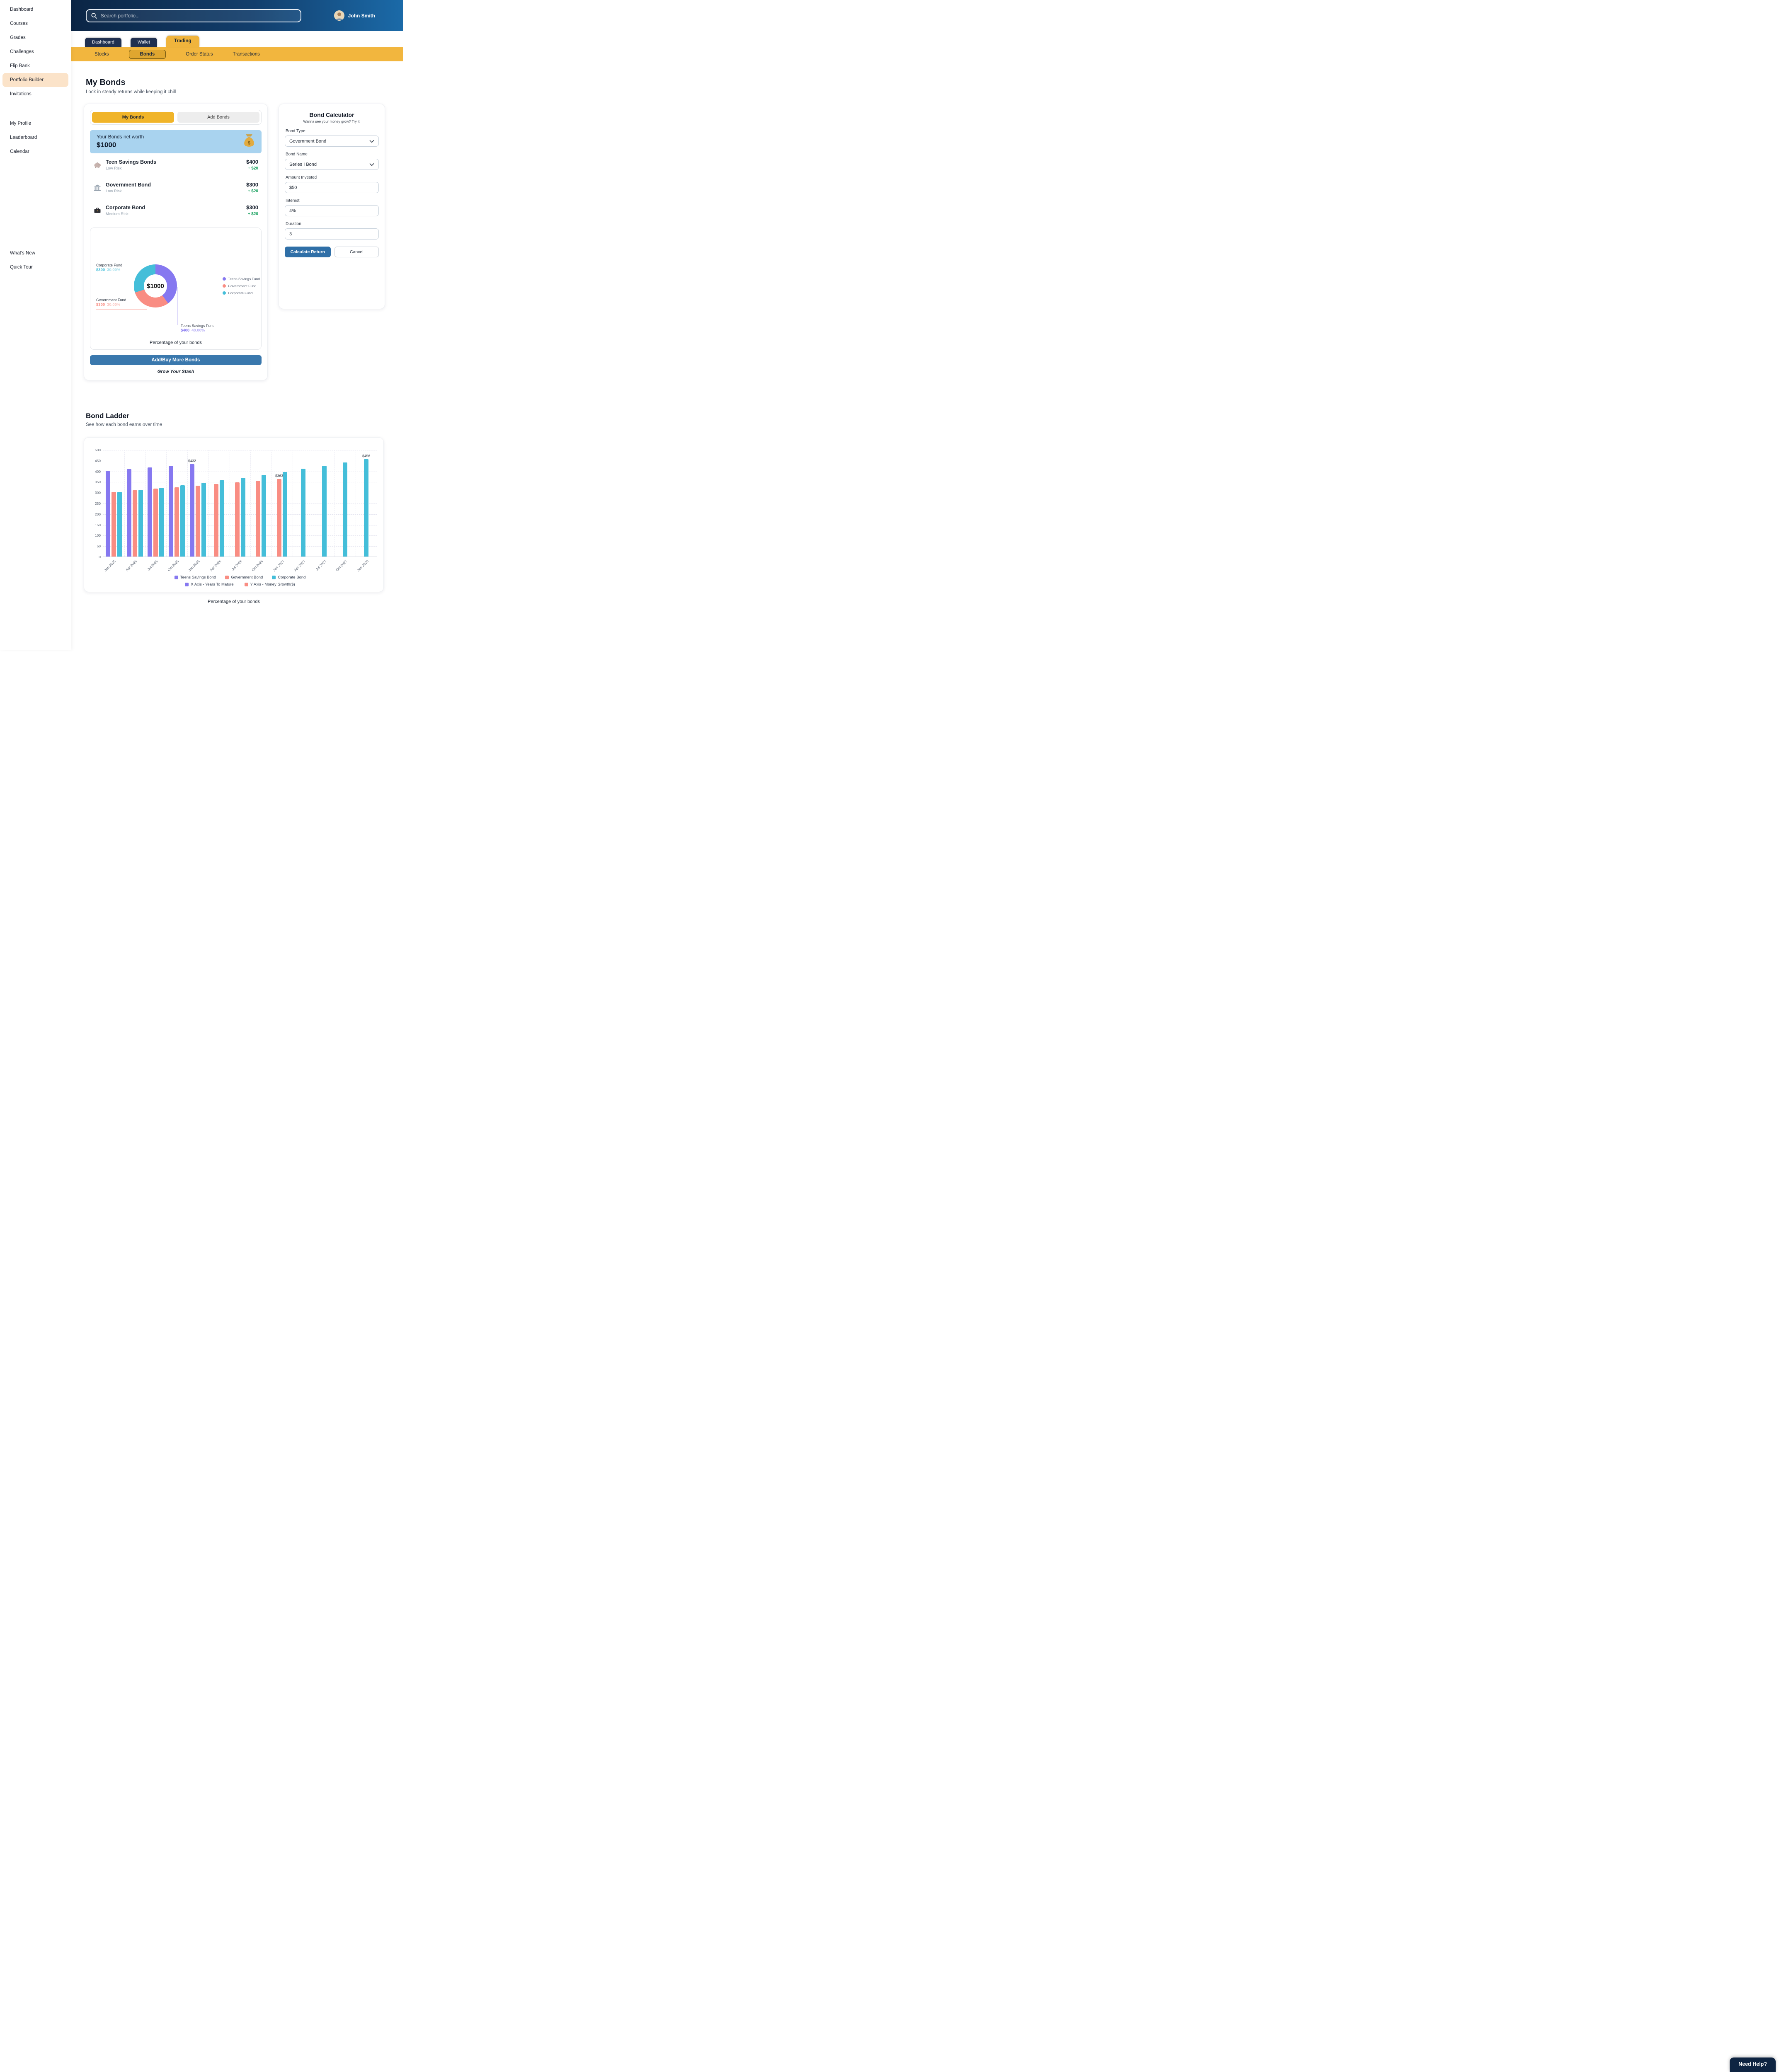 This screenshot has height=2072, width=1791. What do you see at coordinates (324, 511) in the screenshot?
I see `bar-corporate-bond-jul-2027` at bounding box center [324, 511].